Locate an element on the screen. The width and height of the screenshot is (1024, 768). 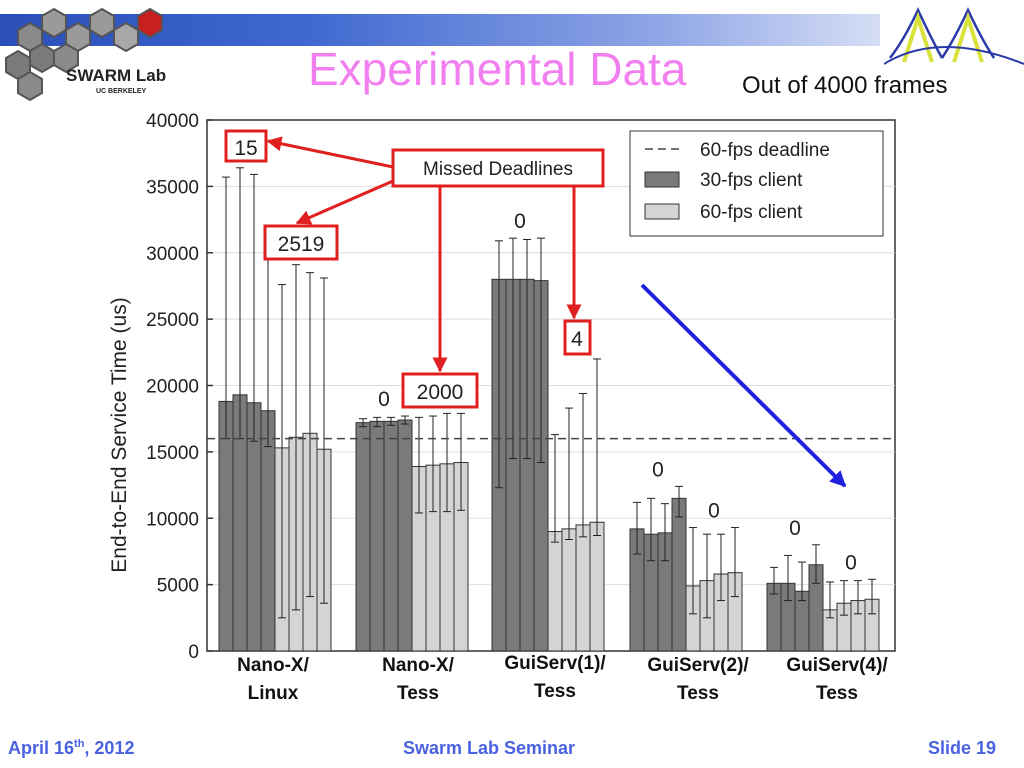
y-tick-label: 15000 is located at coordinates (172, 453).